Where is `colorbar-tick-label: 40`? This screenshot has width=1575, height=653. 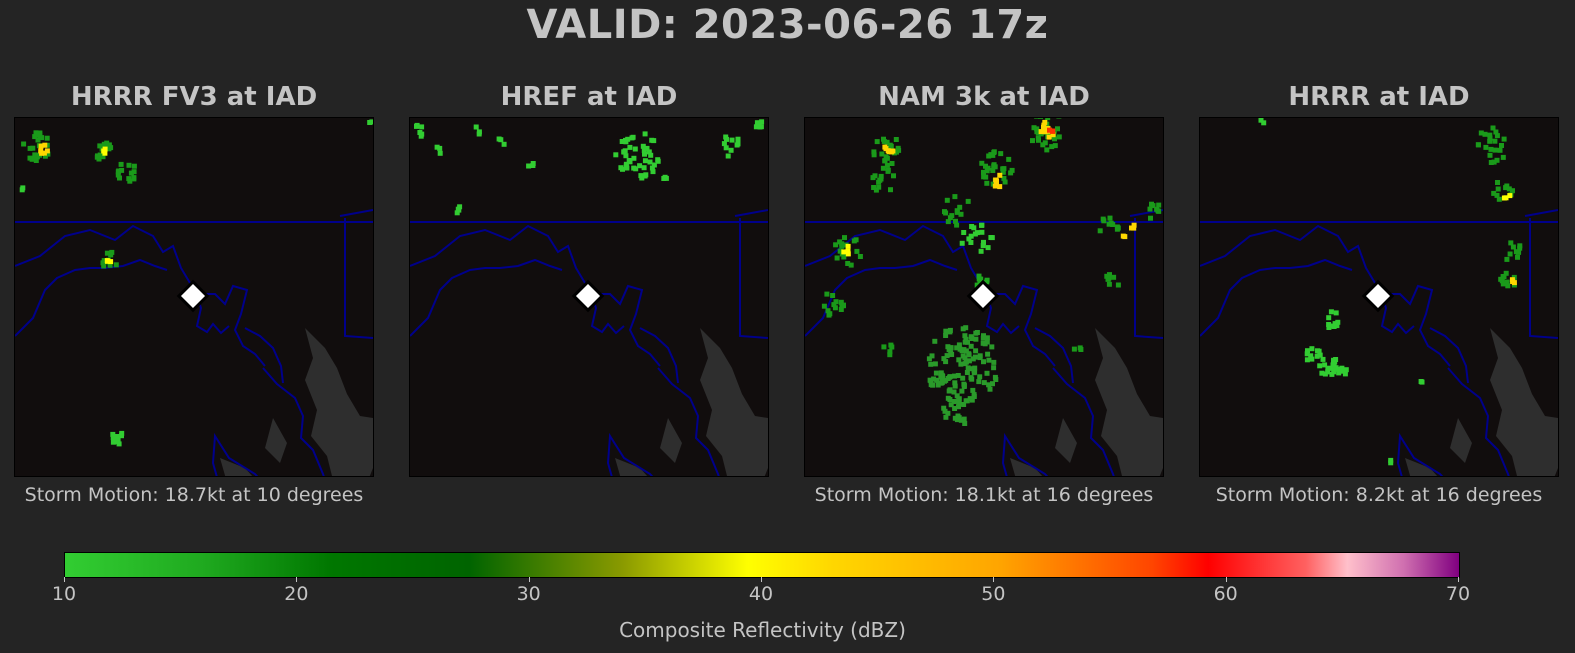 colorbar-tick-label: 40 is located at coordinates (761, 594).